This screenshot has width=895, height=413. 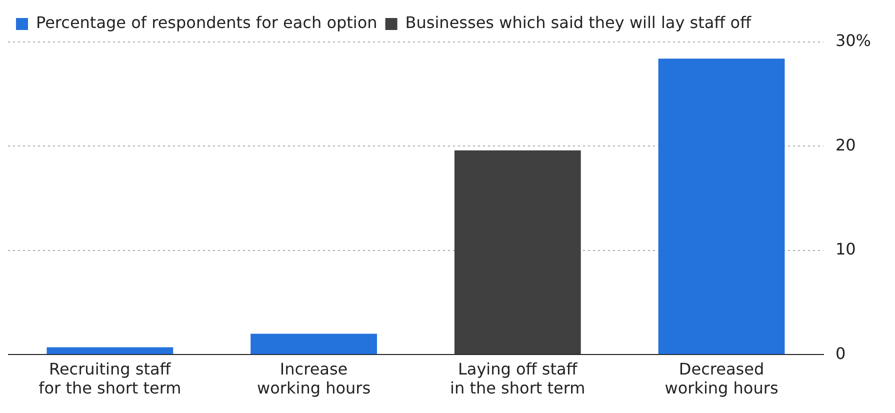 I want to click on x-tick-label: Increase working hours, so click(x=314, y=378).